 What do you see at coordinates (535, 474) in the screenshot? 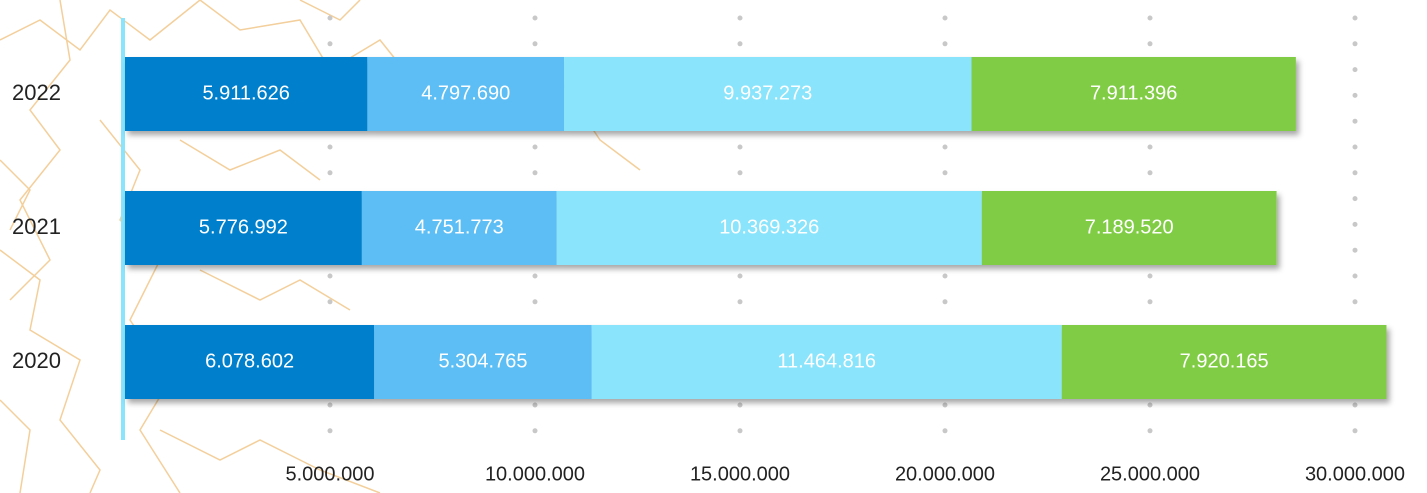
I see `x-tick-label: 10.000.000` at bounding box center [535, 474].